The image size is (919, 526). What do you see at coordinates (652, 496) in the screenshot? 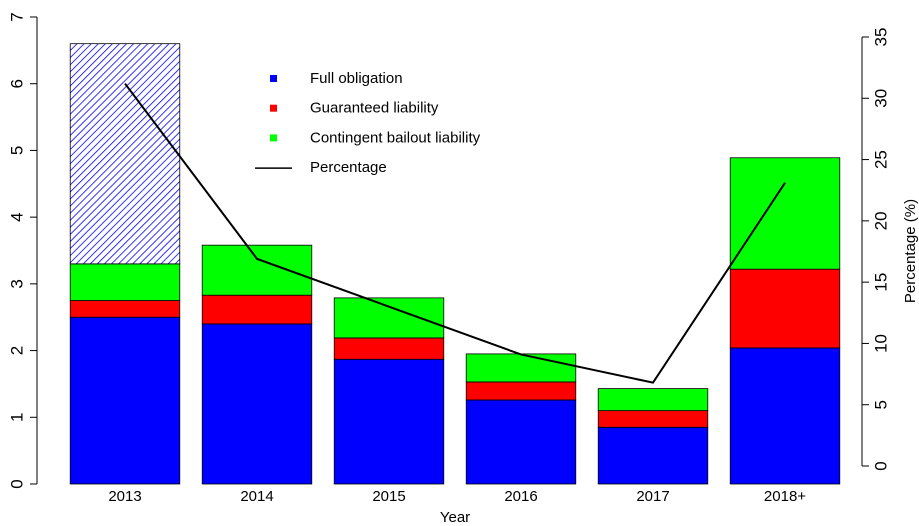
I see `x-tick-label: 2017` at bounding box center [652, 496].